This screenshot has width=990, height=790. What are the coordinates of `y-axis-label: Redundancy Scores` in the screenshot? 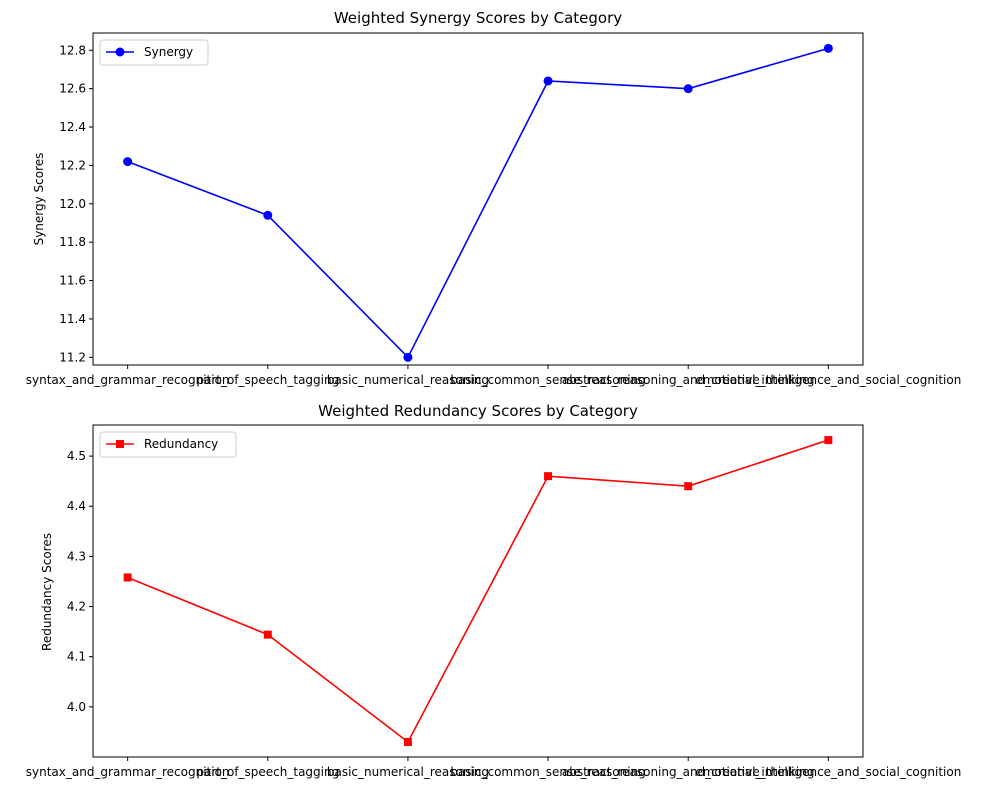 It's located at (47, 592).